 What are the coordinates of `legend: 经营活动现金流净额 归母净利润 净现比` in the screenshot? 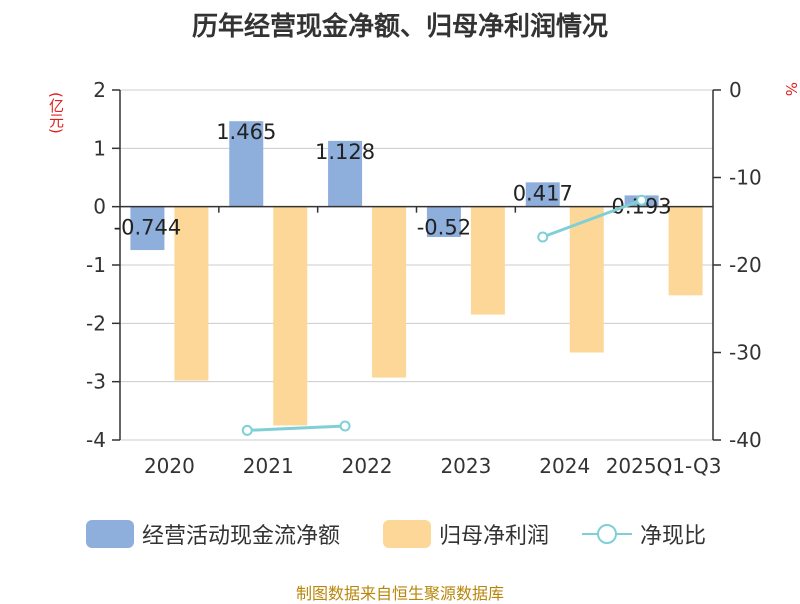 It's located at (400, 535).